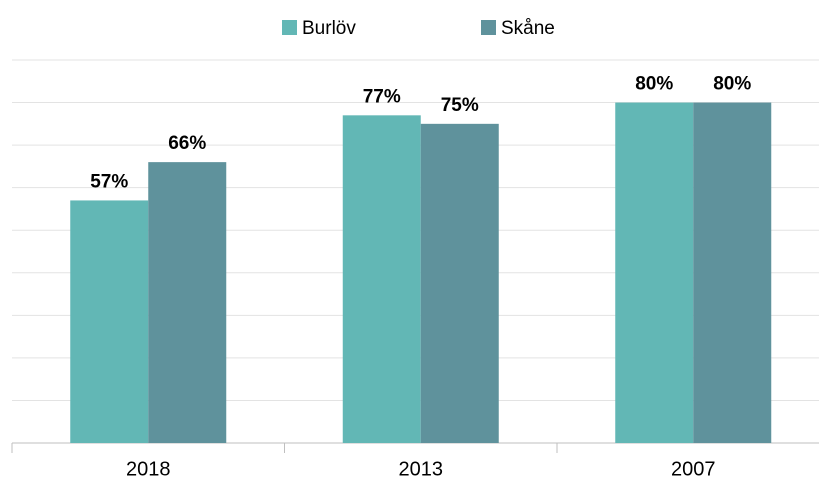  What do you see at coordinates (187, 143) in the screenshot?
I see `data-label: 66%` at bounding box center [187, 143].